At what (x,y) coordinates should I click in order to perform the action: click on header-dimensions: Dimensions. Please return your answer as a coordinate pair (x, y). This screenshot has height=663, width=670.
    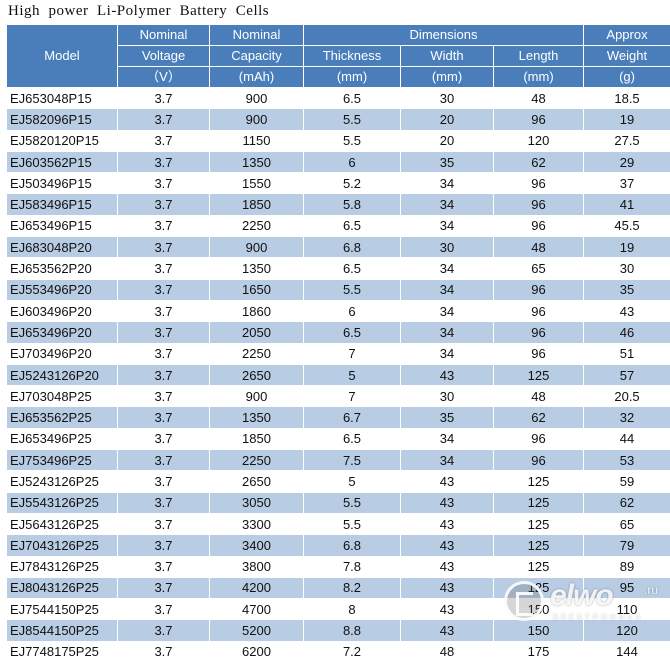
    Looking at the image, I should click on (444, 35).